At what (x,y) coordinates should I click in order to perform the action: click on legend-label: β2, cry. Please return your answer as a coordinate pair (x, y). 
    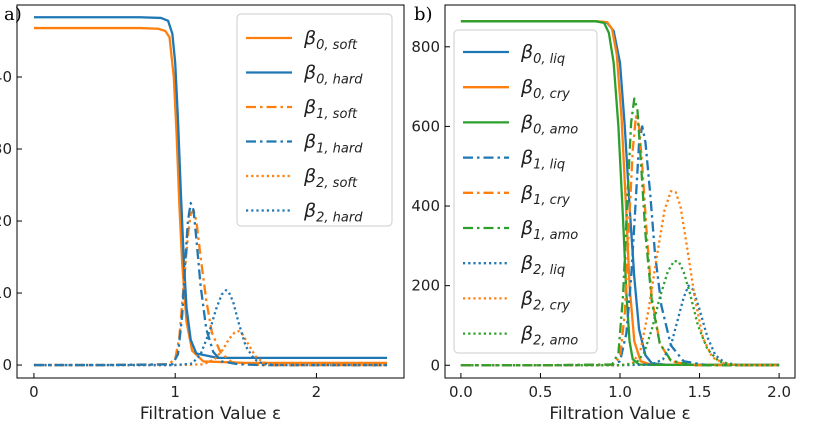
    Looking at the image, I should click on (545, 300).